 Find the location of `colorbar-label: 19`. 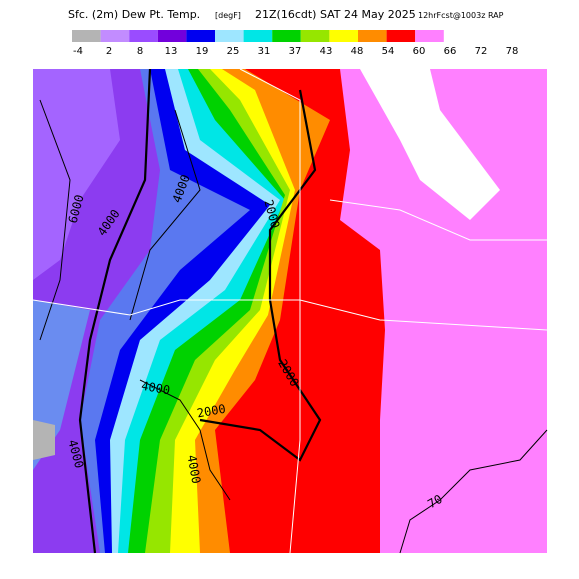

colorbar-label: 19 is located at coordinates (202, 51).